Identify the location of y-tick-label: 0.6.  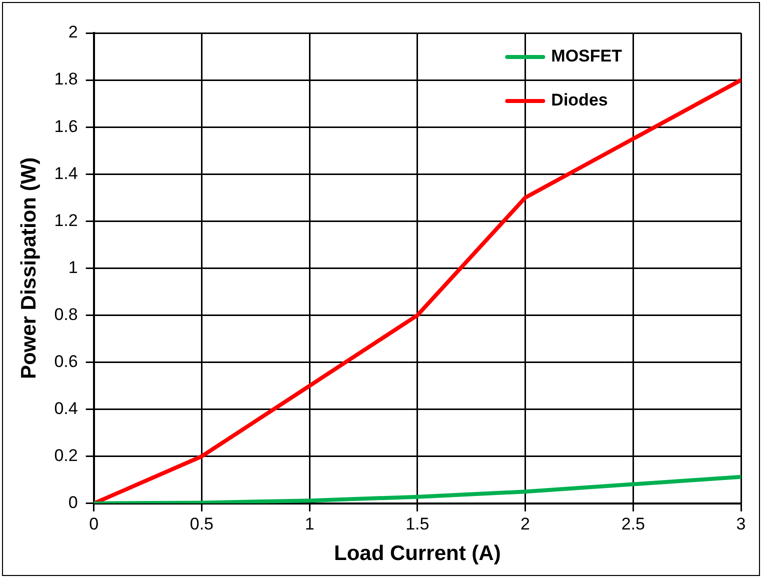
(66, 361).